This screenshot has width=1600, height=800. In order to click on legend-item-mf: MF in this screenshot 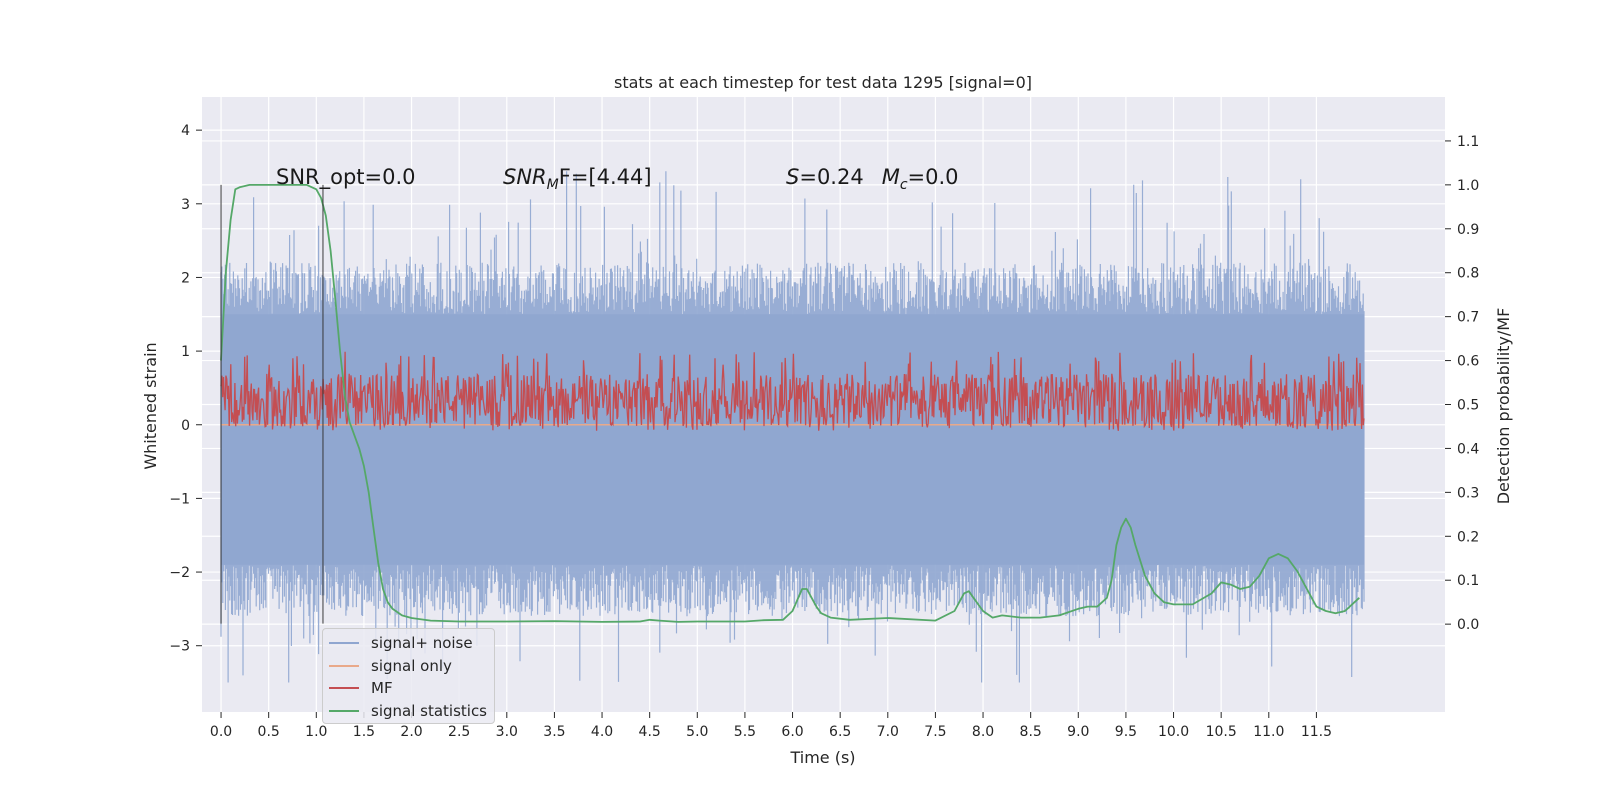, I will do `click(408, 688)`.